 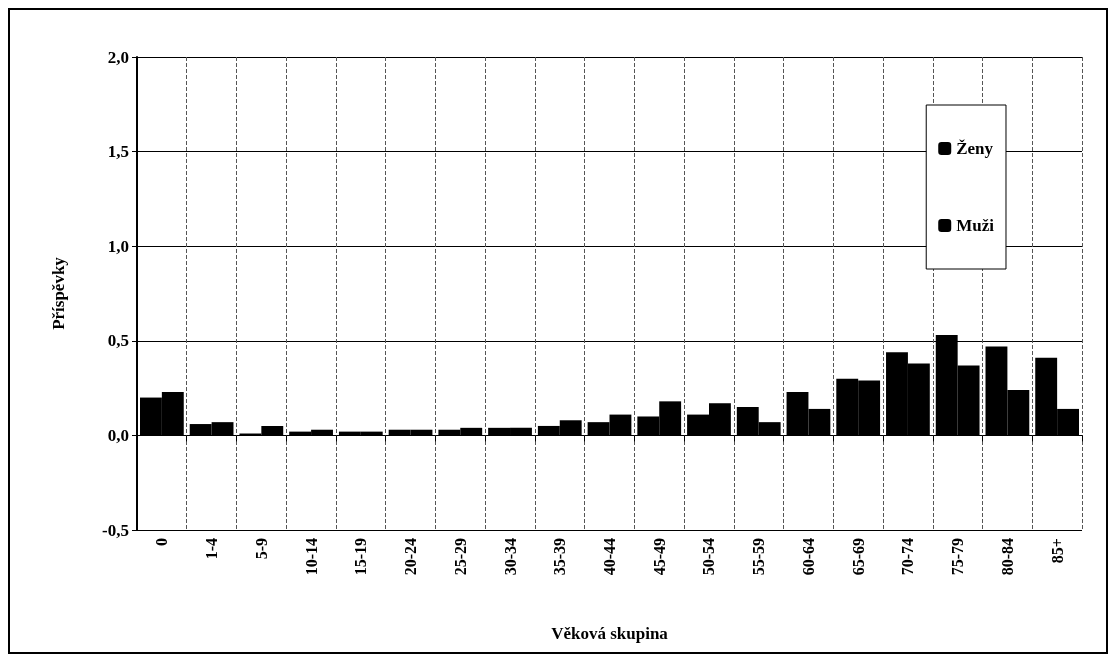 What do you see at coordinates (560, 557) in the screenshot?
I see `x-tick-label: 35-39` at bounding box center [560, 557].